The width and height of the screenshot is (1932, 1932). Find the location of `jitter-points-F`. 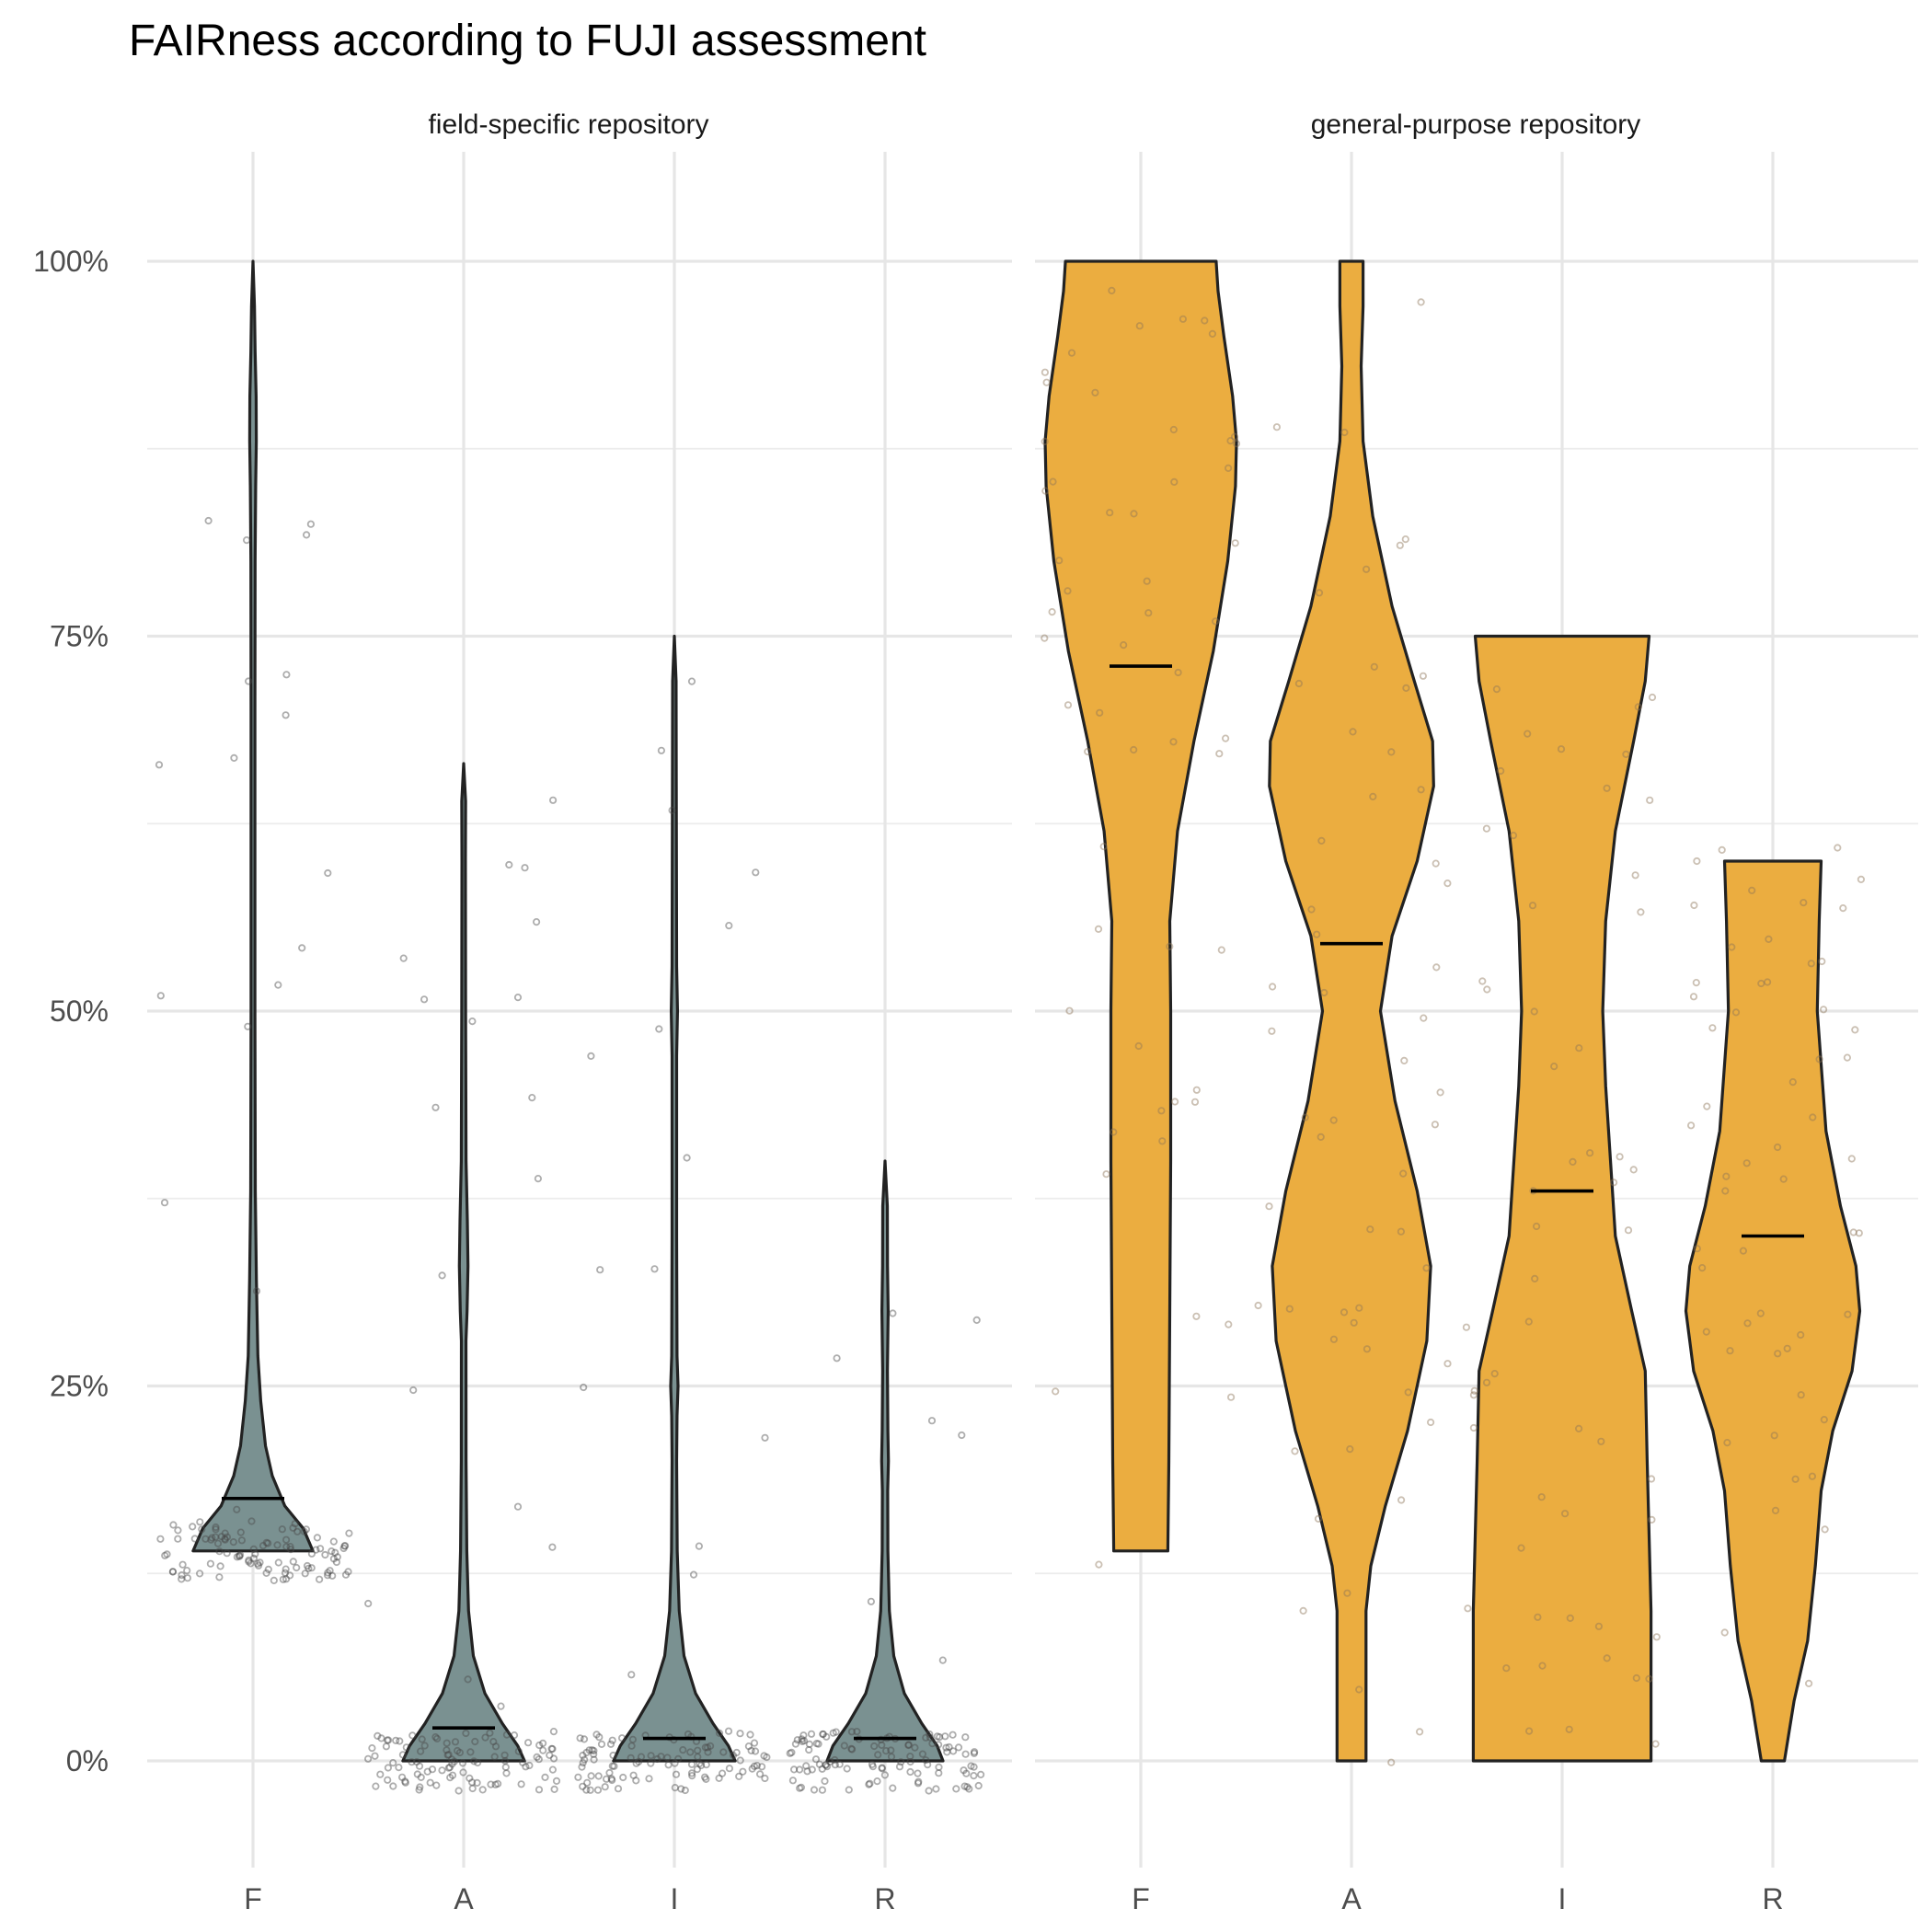

jitter-points-F is located at coordinates (1141, 927).